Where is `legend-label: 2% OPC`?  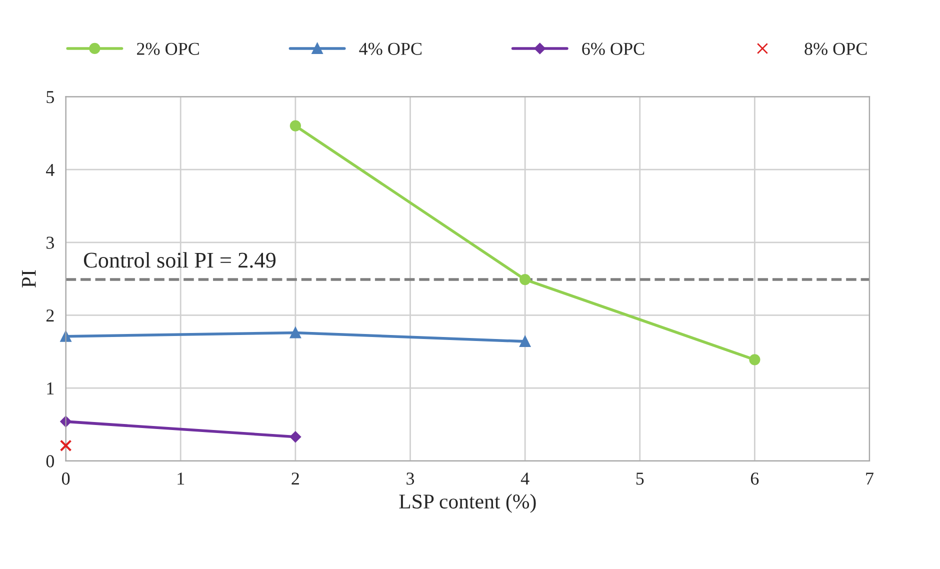
legend-label: 2% OPC is located at coordinates (168, 49).